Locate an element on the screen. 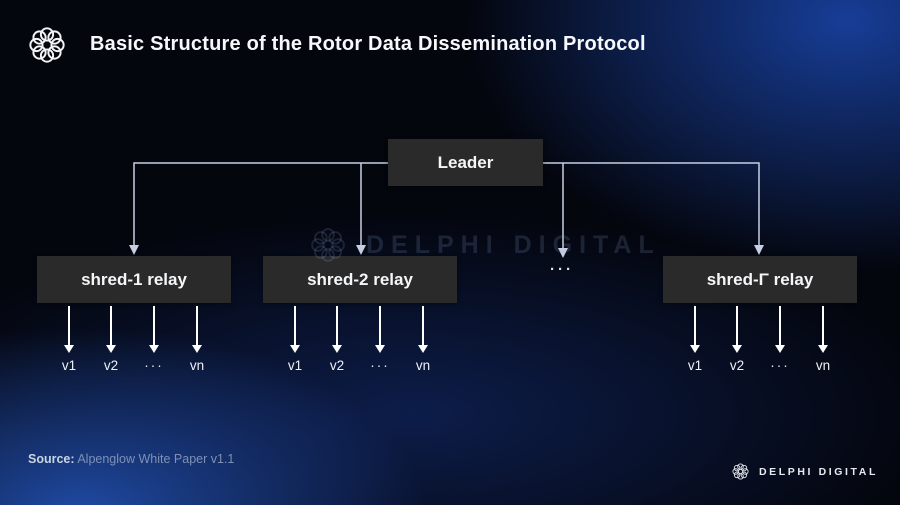 The image size is (900, 505). relay-node: shred-2 relay is located at coordinates (360, 279).